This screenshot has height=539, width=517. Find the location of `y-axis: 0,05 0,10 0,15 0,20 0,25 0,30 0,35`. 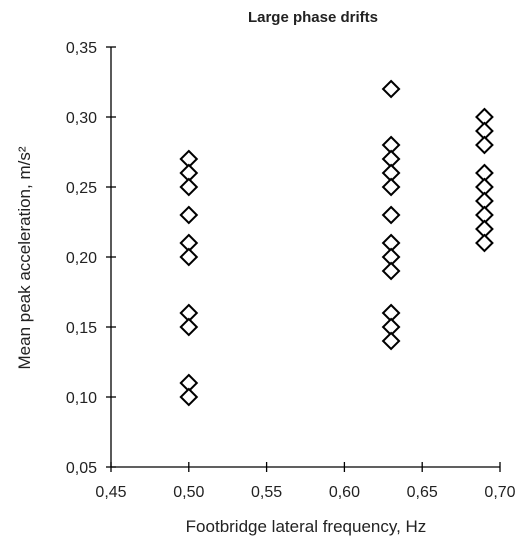

y-axis: 0,05 0,10 0,15 0,20 0,25 0,30 0,35 is located at coordinates (91, 258).